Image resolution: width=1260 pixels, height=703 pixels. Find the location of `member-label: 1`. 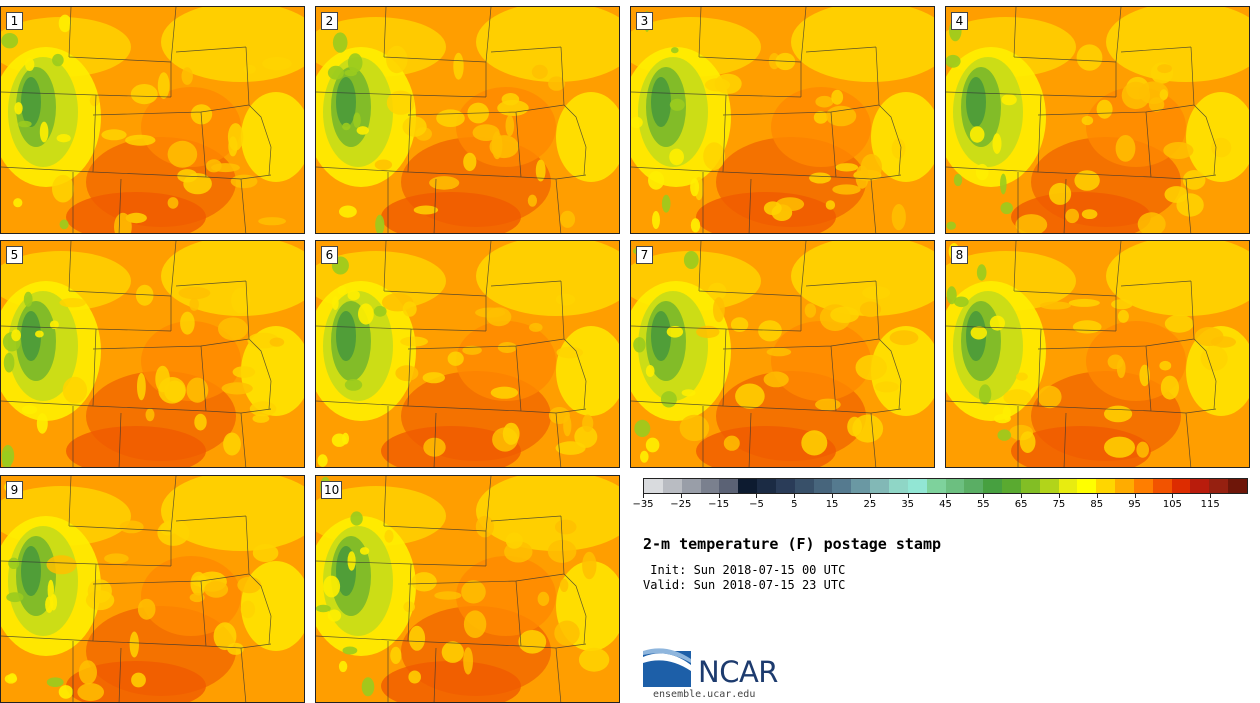

member-label: 1 is located at coordinates (14, 21).